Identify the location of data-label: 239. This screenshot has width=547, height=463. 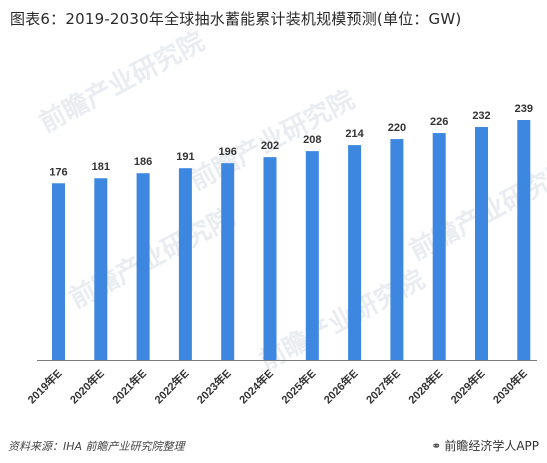
(524, 109).